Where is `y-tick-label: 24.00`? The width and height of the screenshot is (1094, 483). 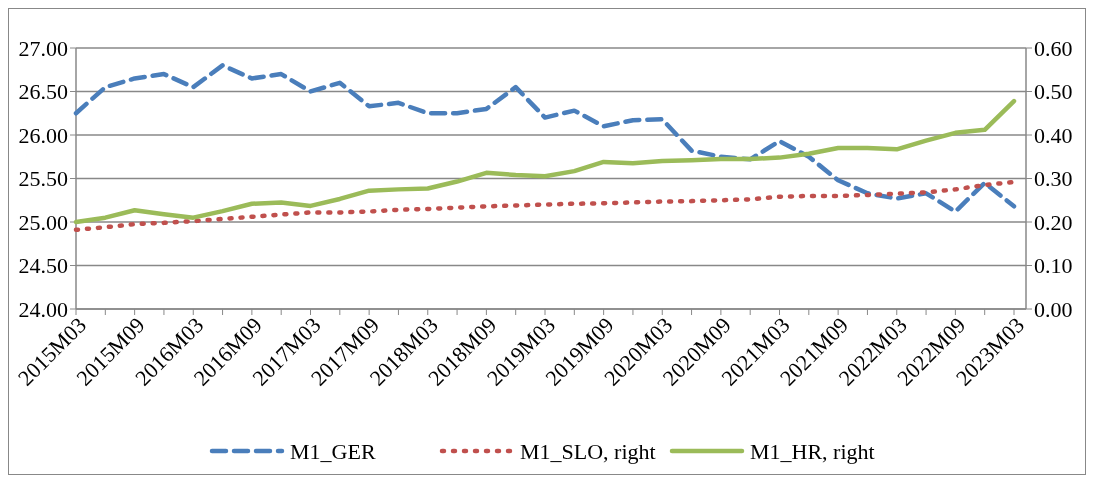 y-tick-label: 24.00 is located at coordinates (43, 309).